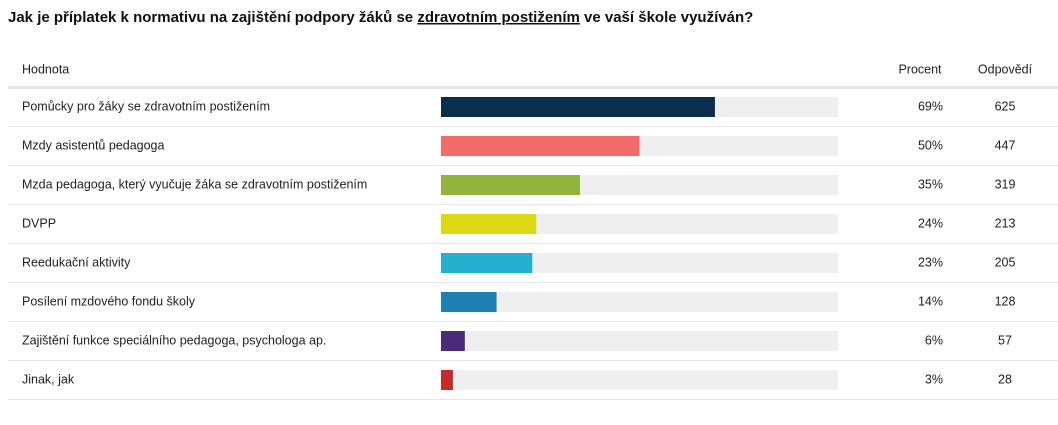 The height and width of the screenshot is (425, 1058). I want to click on percent-label: 14%, so click(930, 301).